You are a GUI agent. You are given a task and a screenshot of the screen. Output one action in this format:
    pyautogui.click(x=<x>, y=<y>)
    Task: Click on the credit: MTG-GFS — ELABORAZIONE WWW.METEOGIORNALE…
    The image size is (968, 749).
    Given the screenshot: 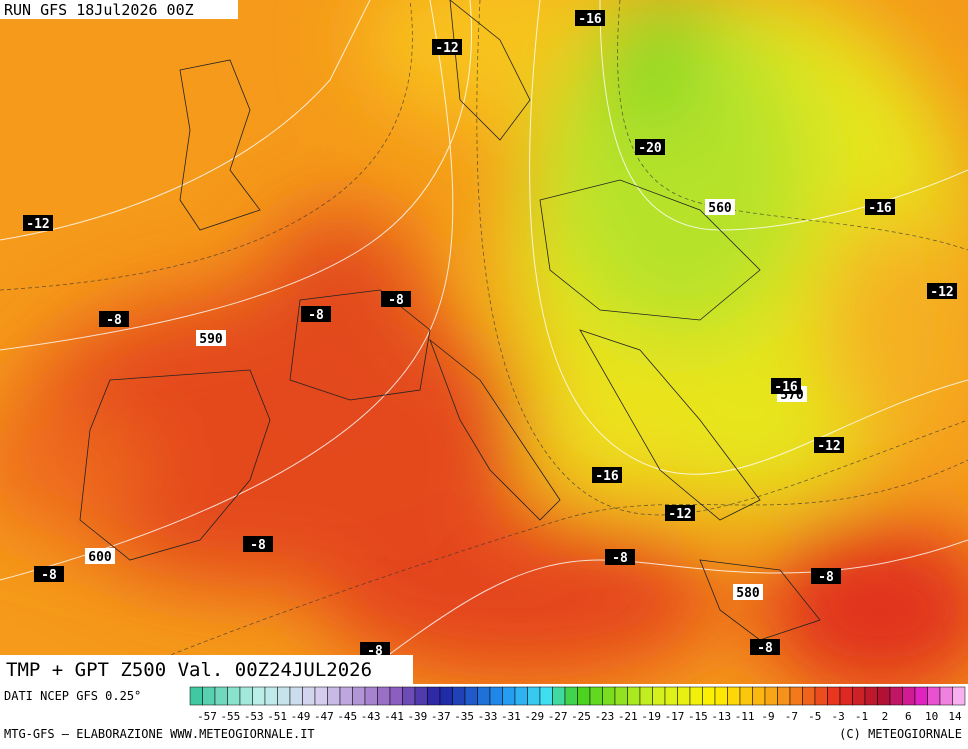 What is the action you would take?
    pyautogui.click(x=159, y=734)
    